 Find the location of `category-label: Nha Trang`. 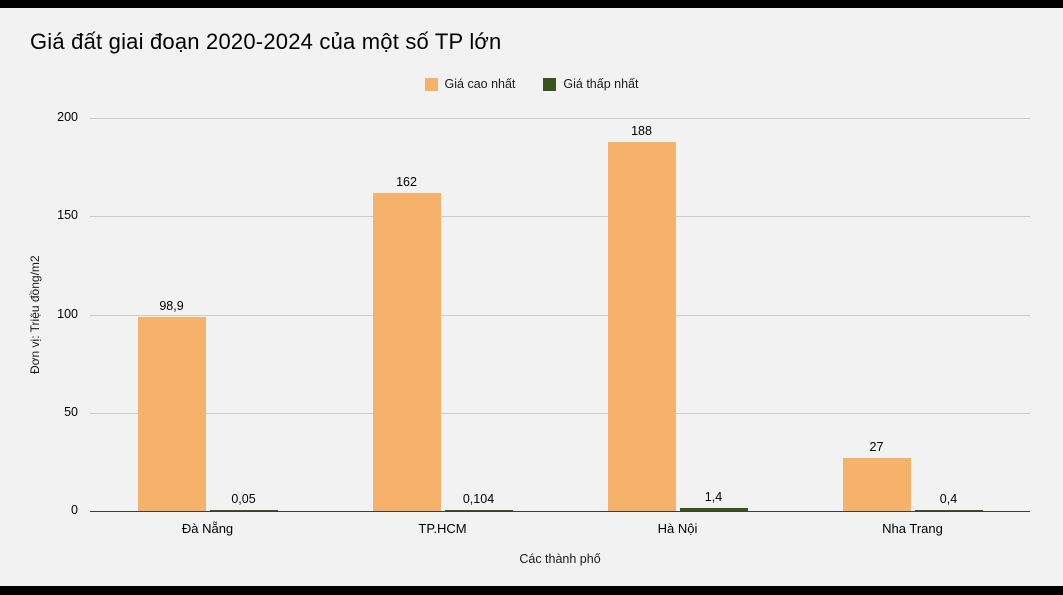

category-label: Nha Trang is located at coordinates (912, 528).